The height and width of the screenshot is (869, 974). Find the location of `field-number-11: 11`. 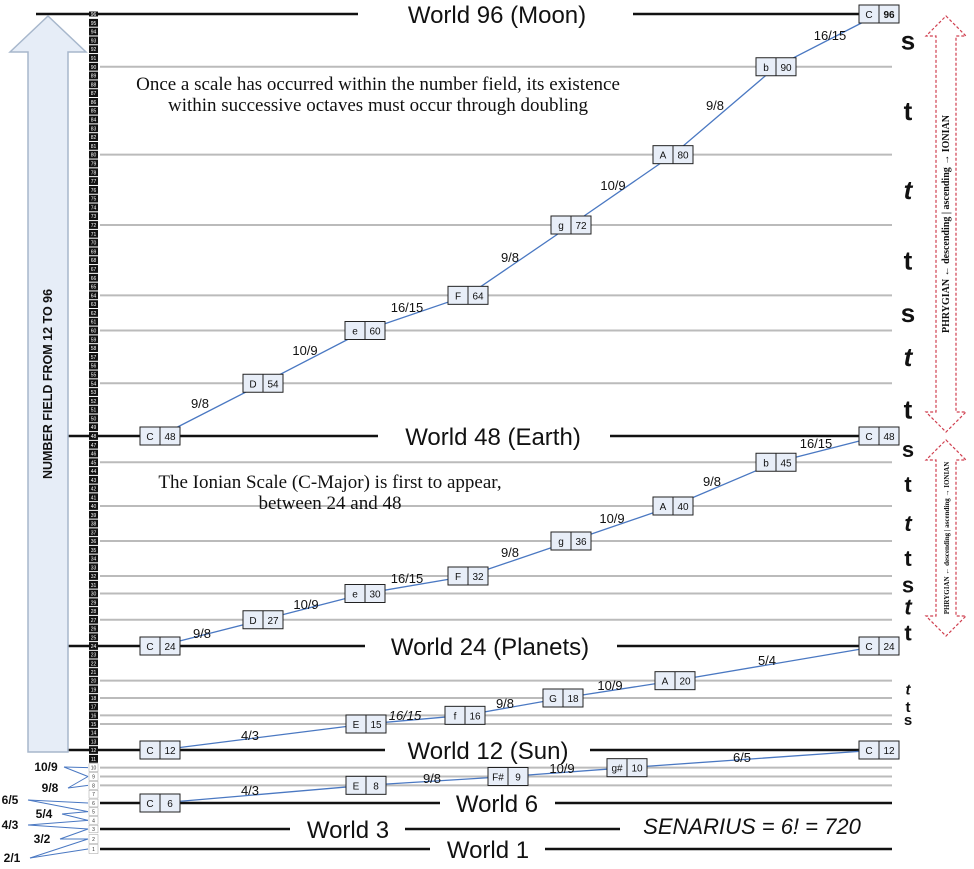

field-number-11: 11 is located at coordinates (93, 760).